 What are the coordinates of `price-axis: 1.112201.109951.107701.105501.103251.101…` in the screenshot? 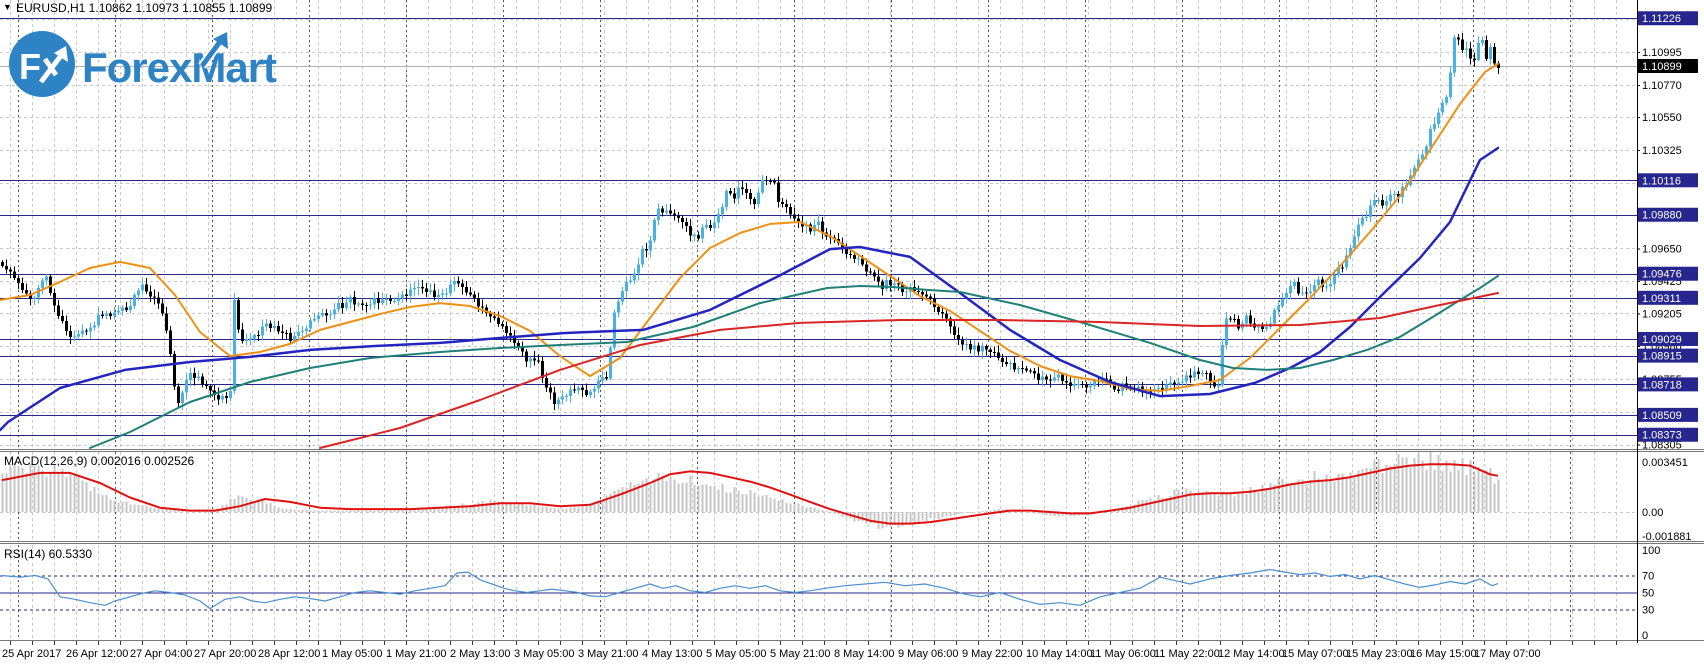 It's located at (1667, 231).